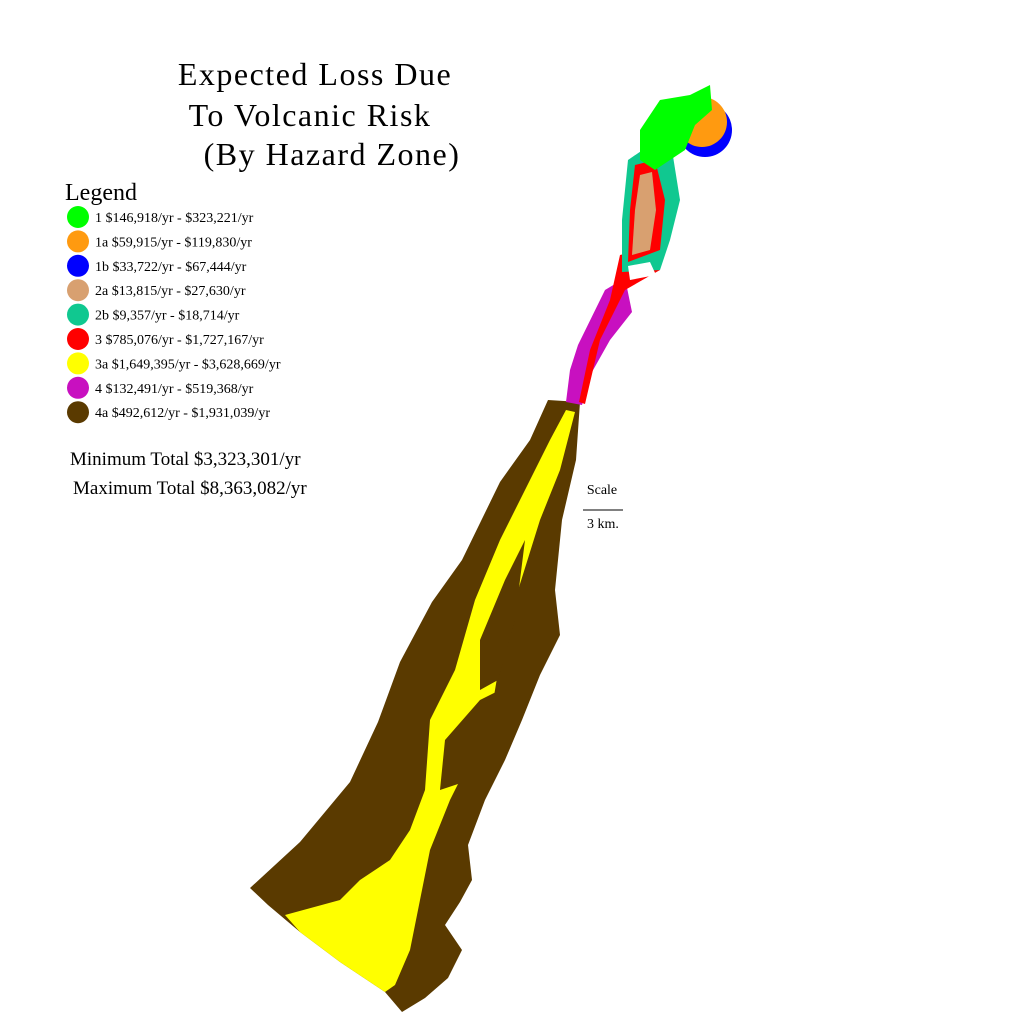 The image size is (1024, 1024). I want to click on scale-heading: Scale, so click(602, 490).